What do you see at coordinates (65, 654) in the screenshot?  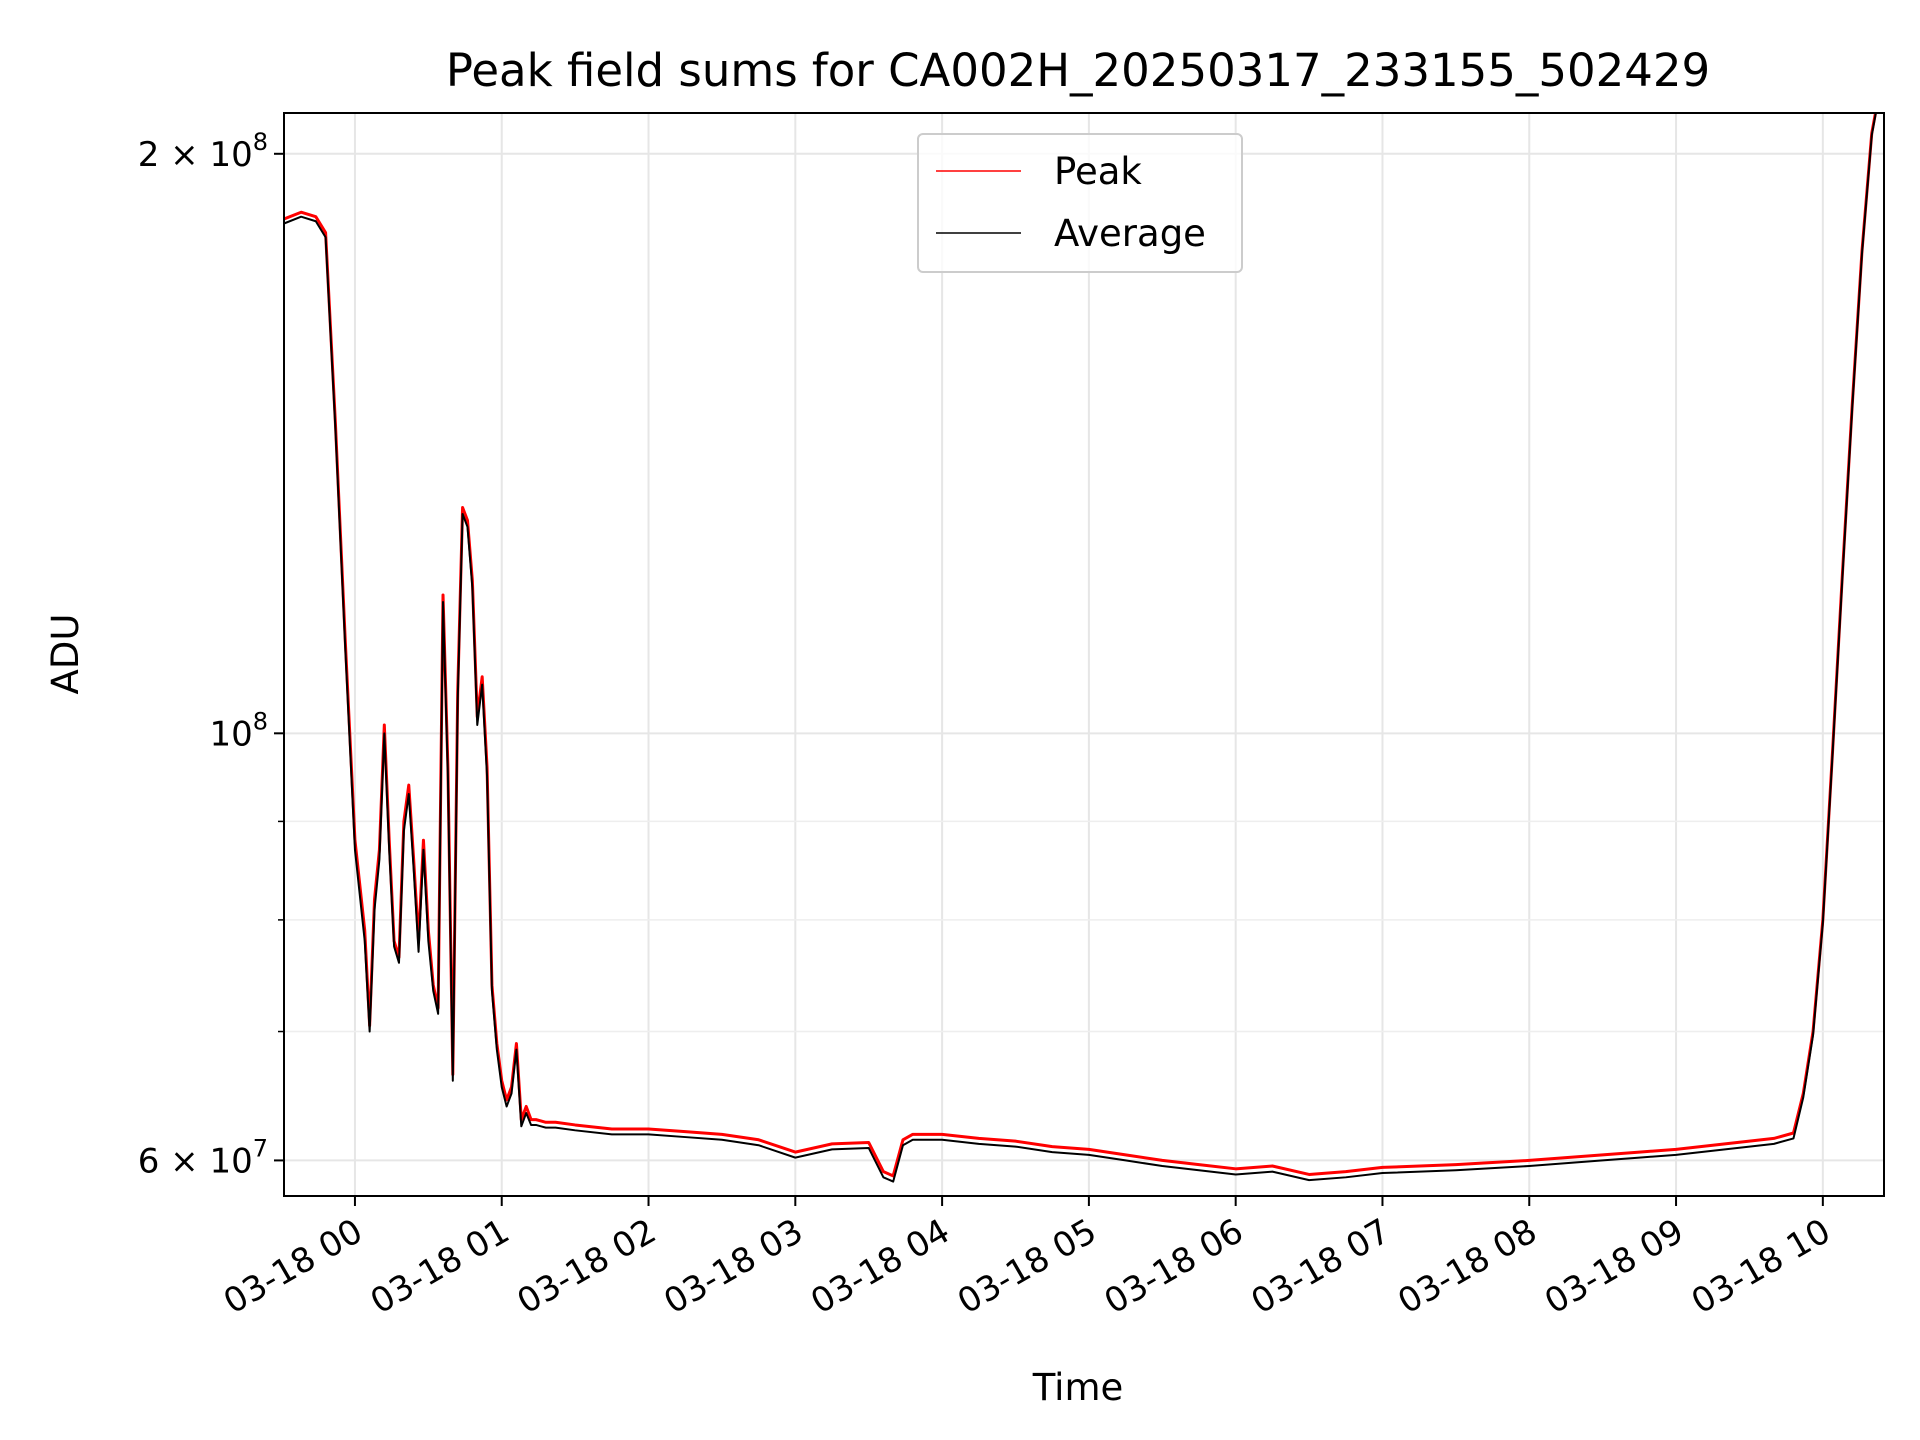 I see `y-axis-label: ADU` at bounding box center [65, 654].